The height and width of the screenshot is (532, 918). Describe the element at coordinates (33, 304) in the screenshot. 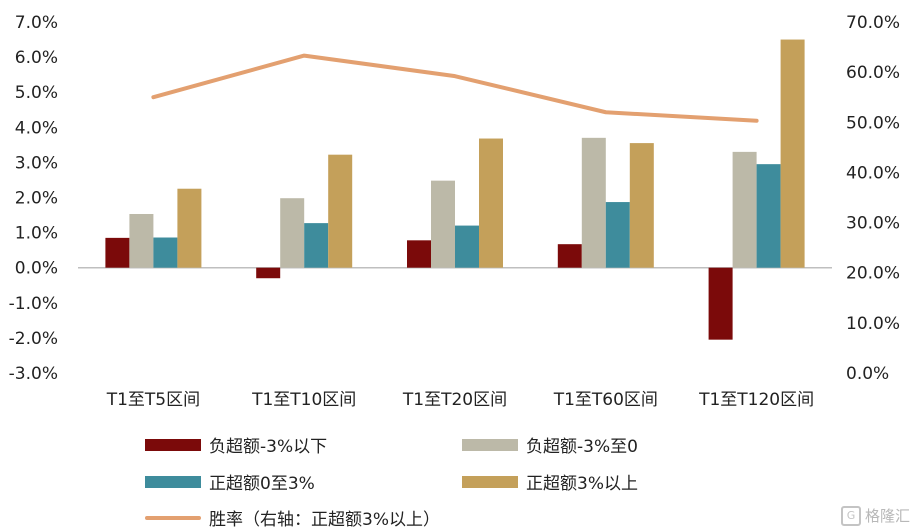

I see `left-tick-label: -1.0%` at that location.